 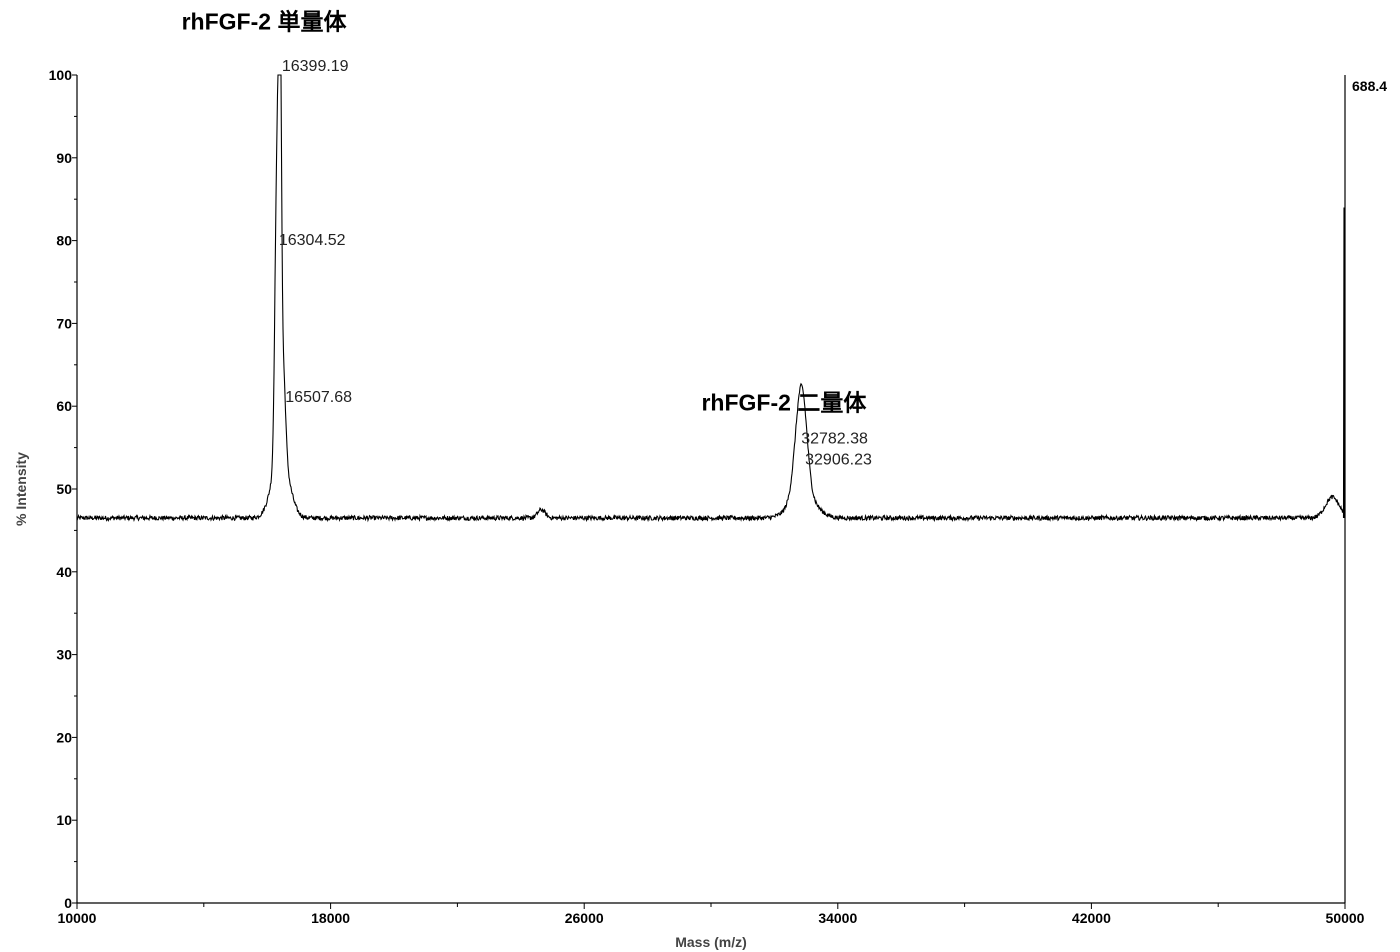 I want to click on x-tick-label: 42000, so click(x=1091, y=918).